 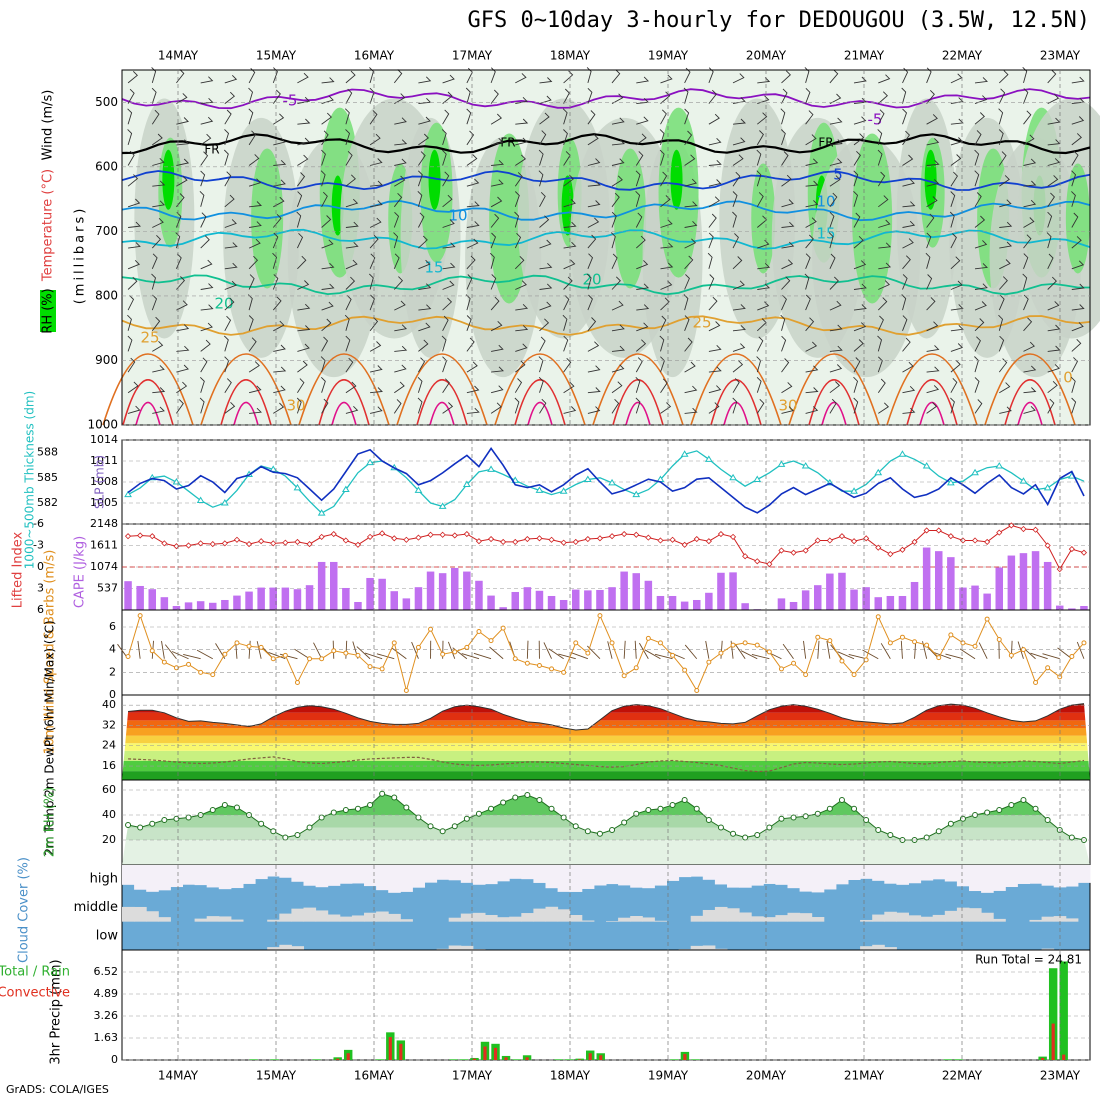 What do you see at coordinates (96, 907) in the screenshot?
I see `cloud-layer-label: middle` at bounding box center [96, 907].